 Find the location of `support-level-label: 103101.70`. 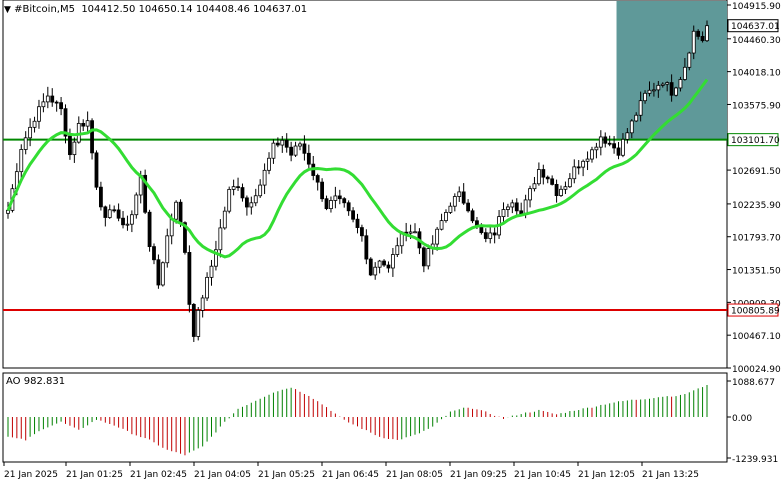

support-level-label: 103101.70 is located at coordinates (755, 141).